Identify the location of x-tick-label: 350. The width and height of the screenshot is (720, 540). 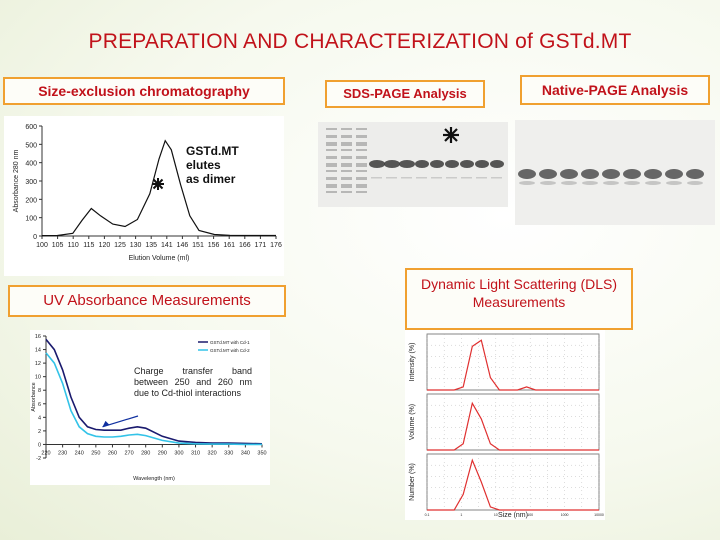
(261, 453).